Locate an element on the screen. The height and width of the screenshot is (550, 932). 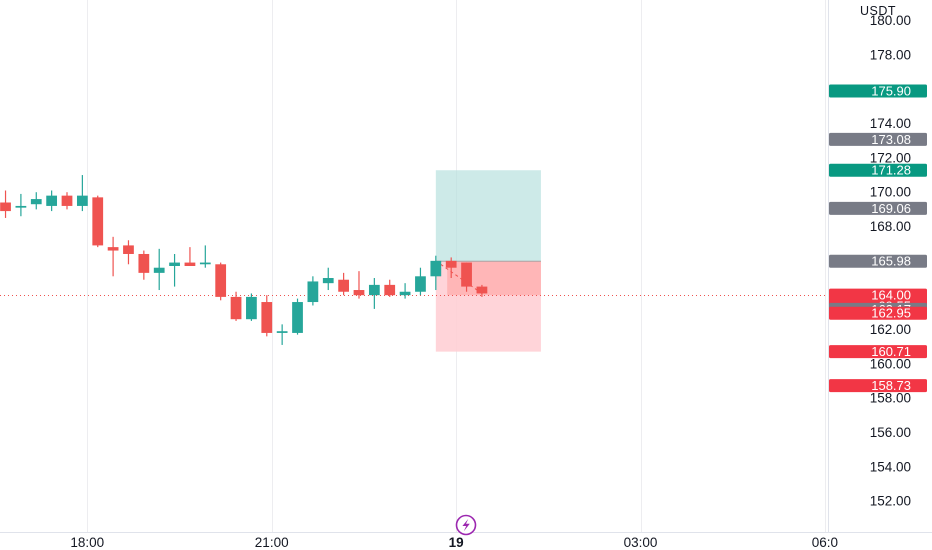
price-tick-label: 174.00 is located at coordinates (890, 123).